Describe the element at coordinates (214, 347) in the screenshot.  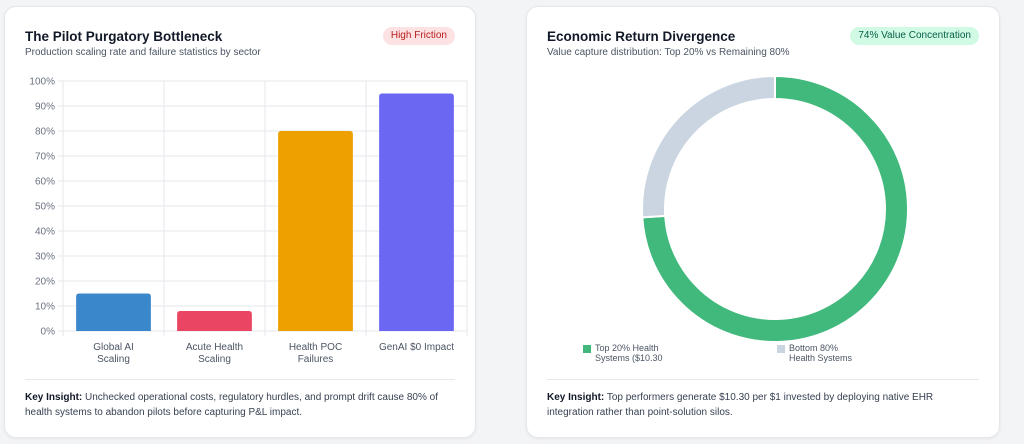
I see `x-tick-label: Acute Health` at that location.